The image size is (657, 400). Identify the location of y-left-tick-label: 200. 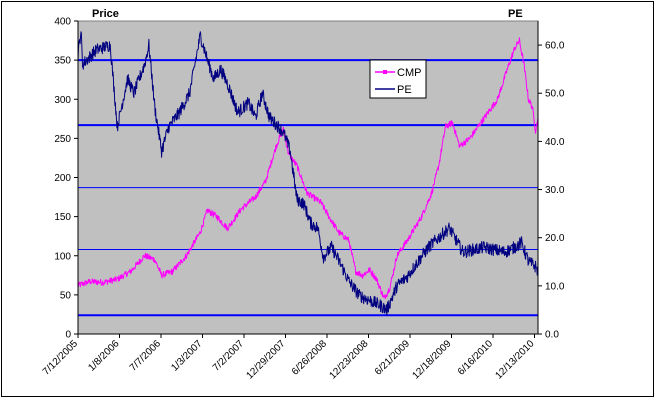
(62, 178).